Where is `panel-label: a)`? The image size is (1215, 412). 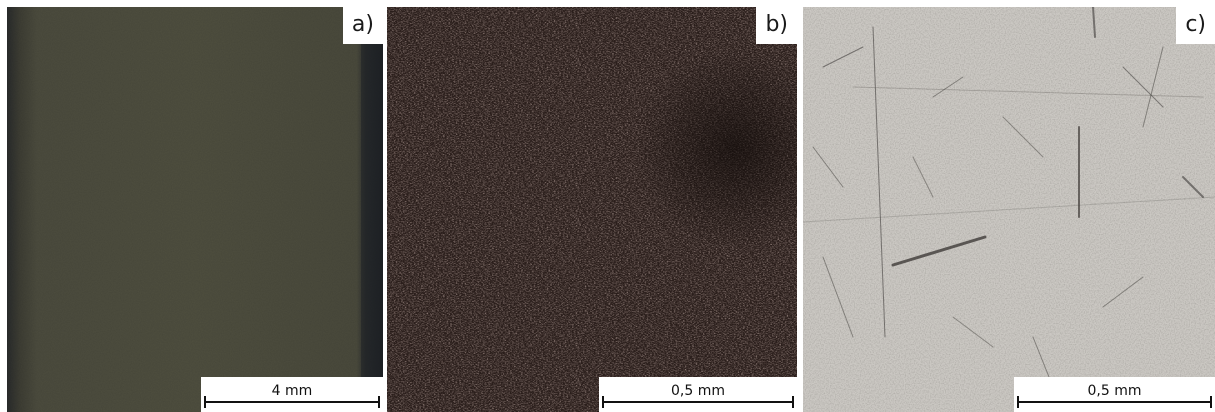 panel-label: a) is located at coordinates (362, 25).